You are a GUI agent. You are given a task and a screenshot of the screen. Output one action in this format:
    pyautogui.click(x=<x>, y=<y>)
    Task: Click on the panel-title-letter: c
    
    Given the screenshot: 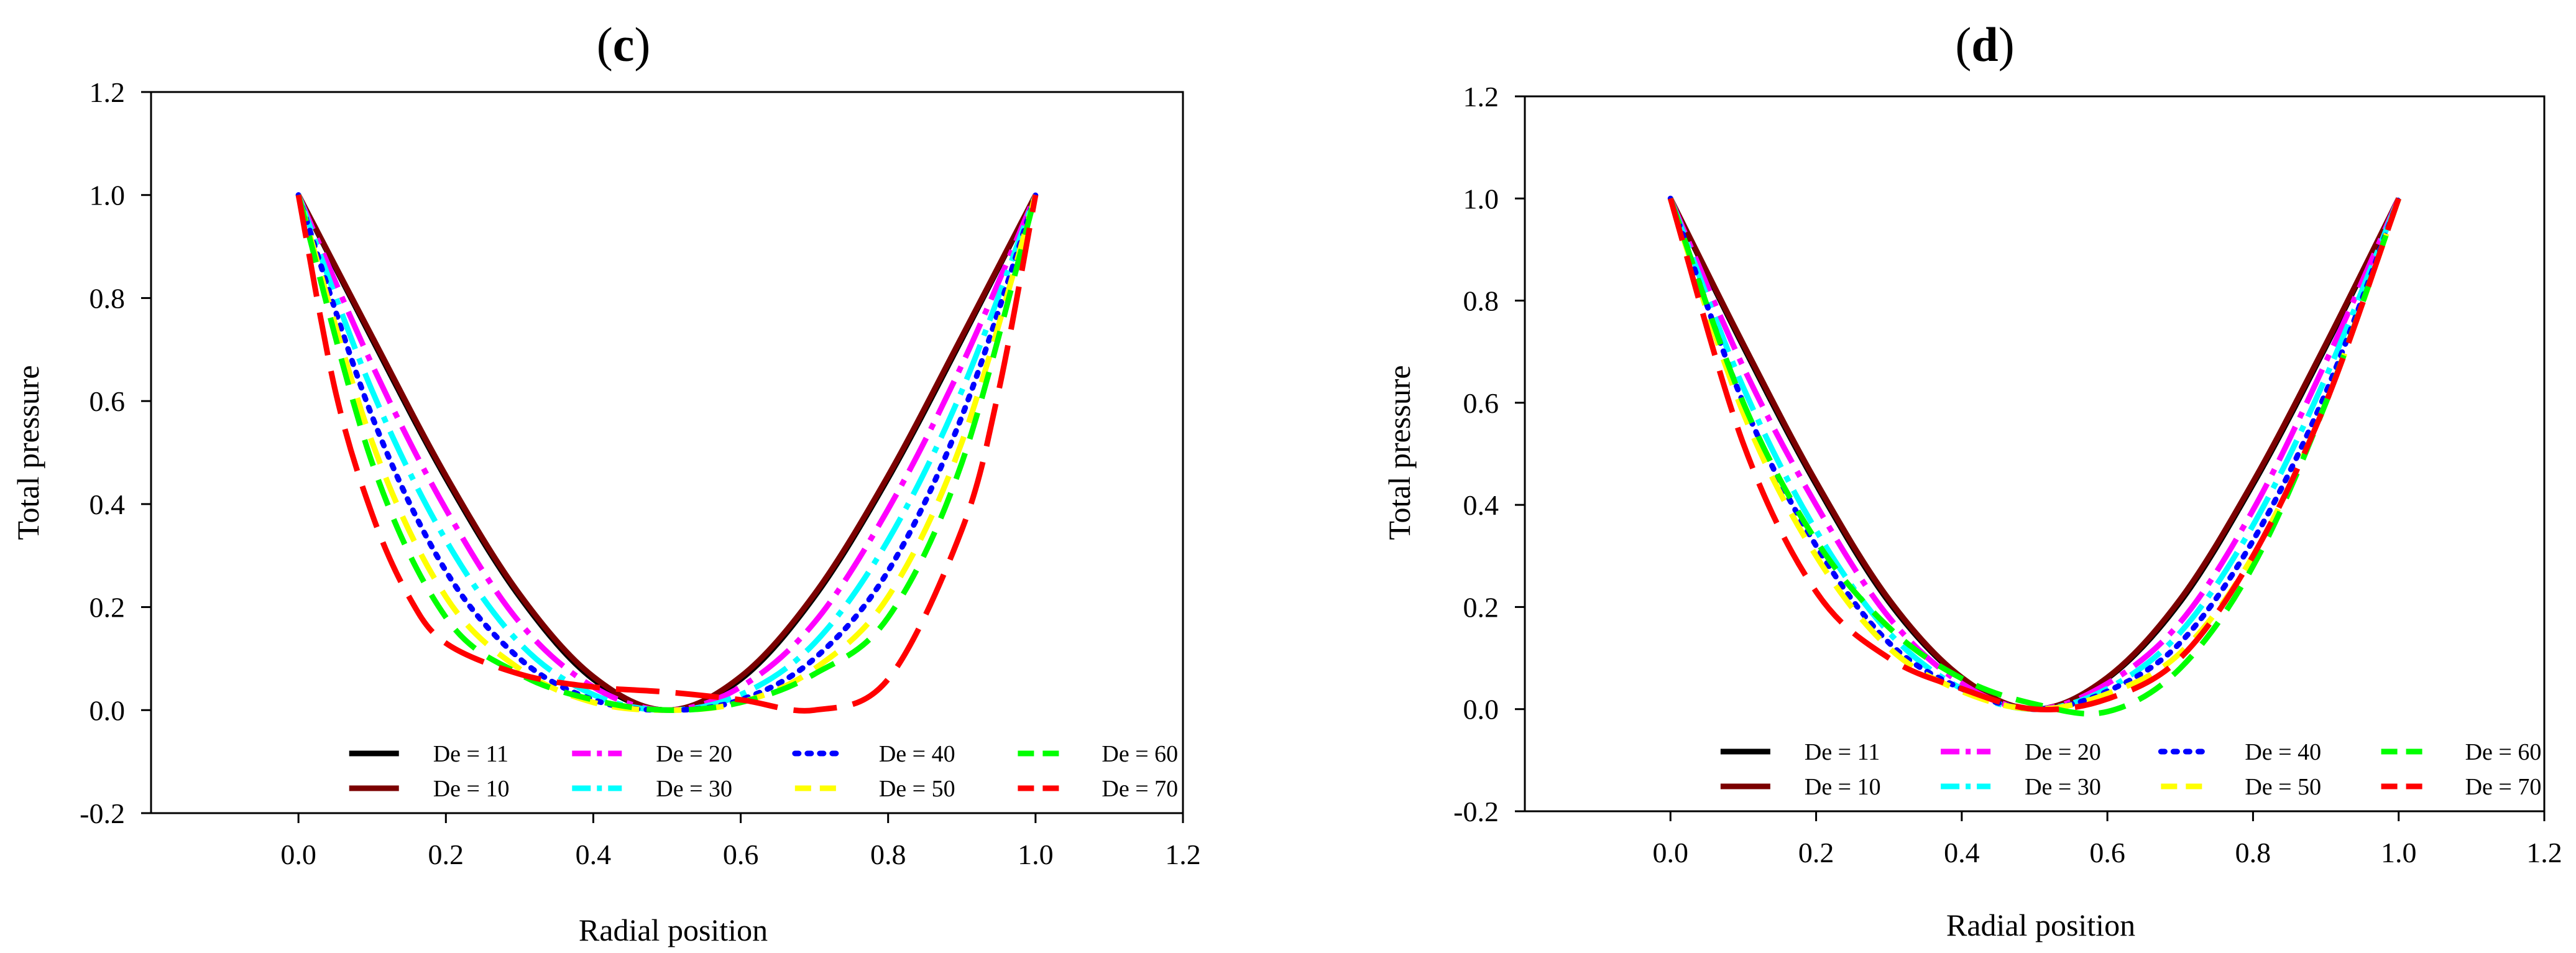 What is the action you would take?
    pyautogui.click(x=624, y=44)
    